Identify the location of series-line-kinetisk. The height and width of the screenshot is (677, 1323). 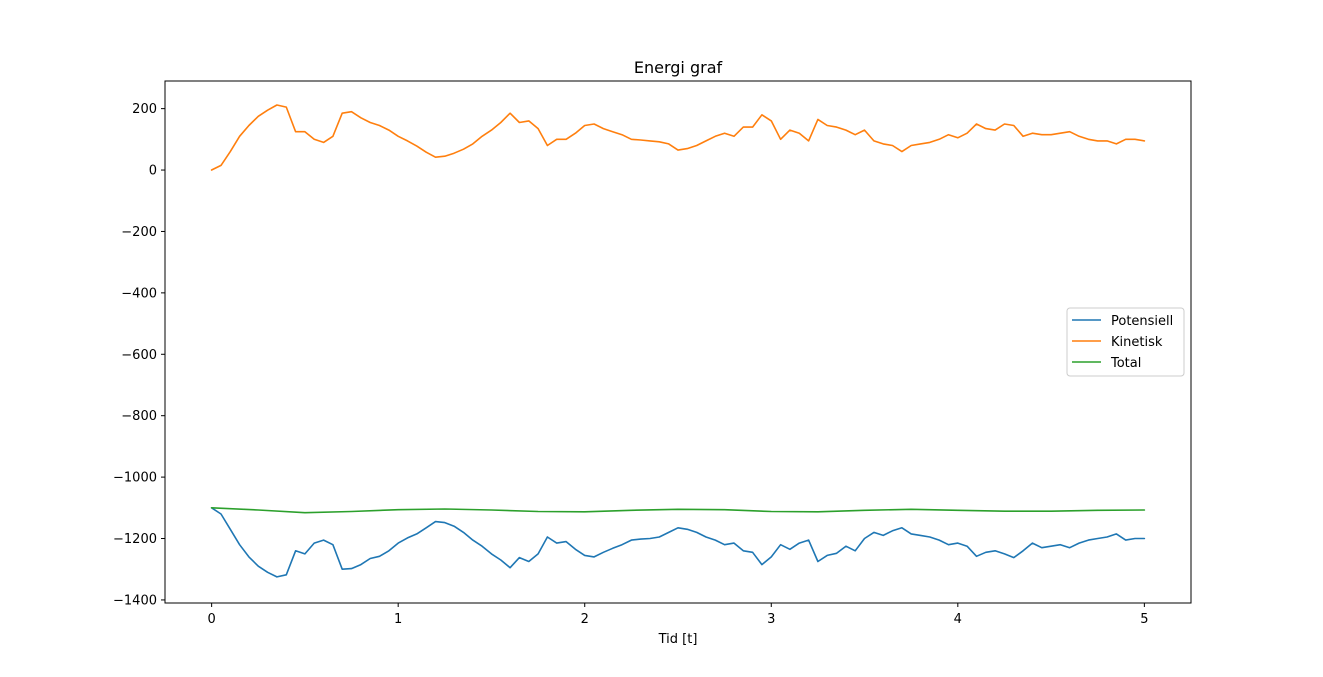
(678, 137).